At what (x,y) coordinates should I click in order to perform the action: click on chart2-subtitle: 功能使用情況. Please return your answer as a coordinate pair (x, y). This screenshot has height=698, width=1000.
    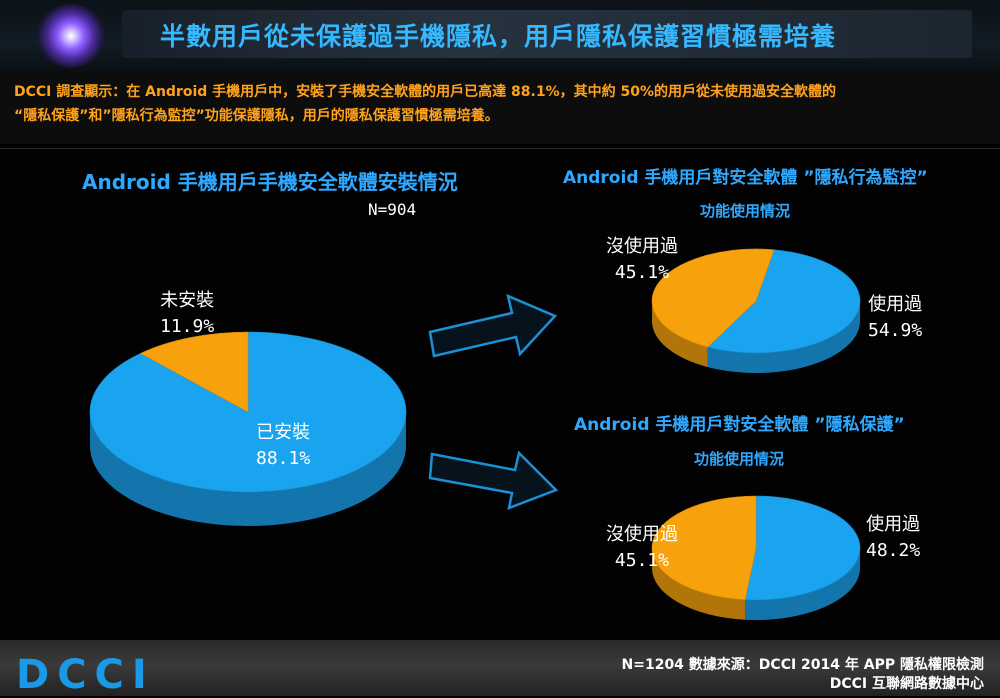
    Looking at the image, I should click on (745, 211).